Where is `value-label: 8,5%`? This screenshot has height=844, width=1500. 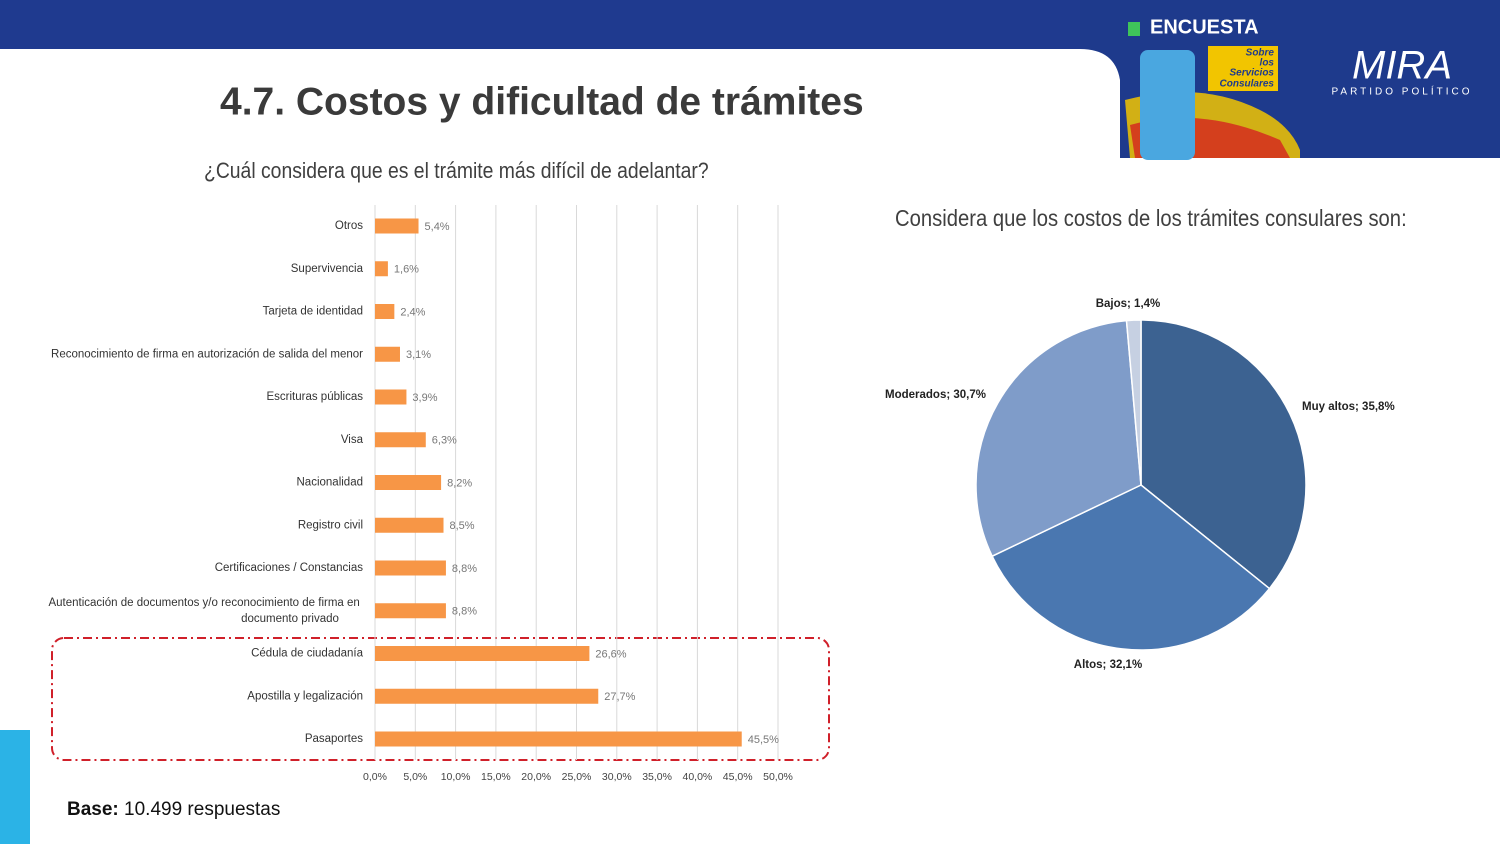 value-label: 8,5% is located at coordinates (462, 526).